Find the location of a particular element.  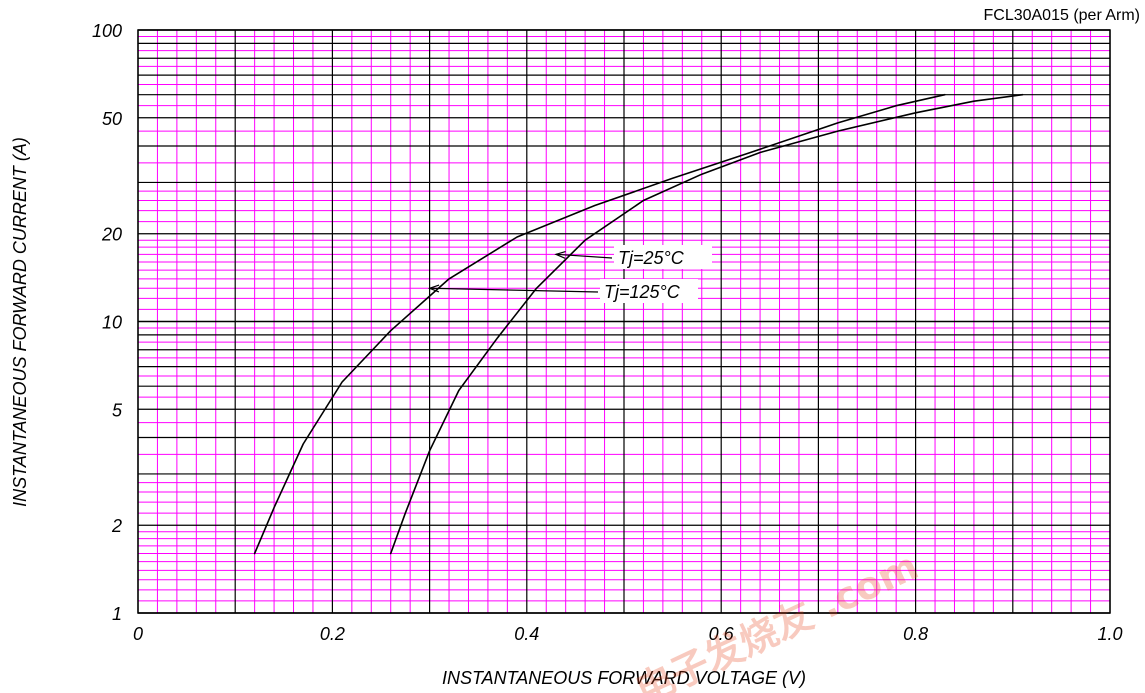

y-tick-label: 50 is located at coordinates (112, 119).